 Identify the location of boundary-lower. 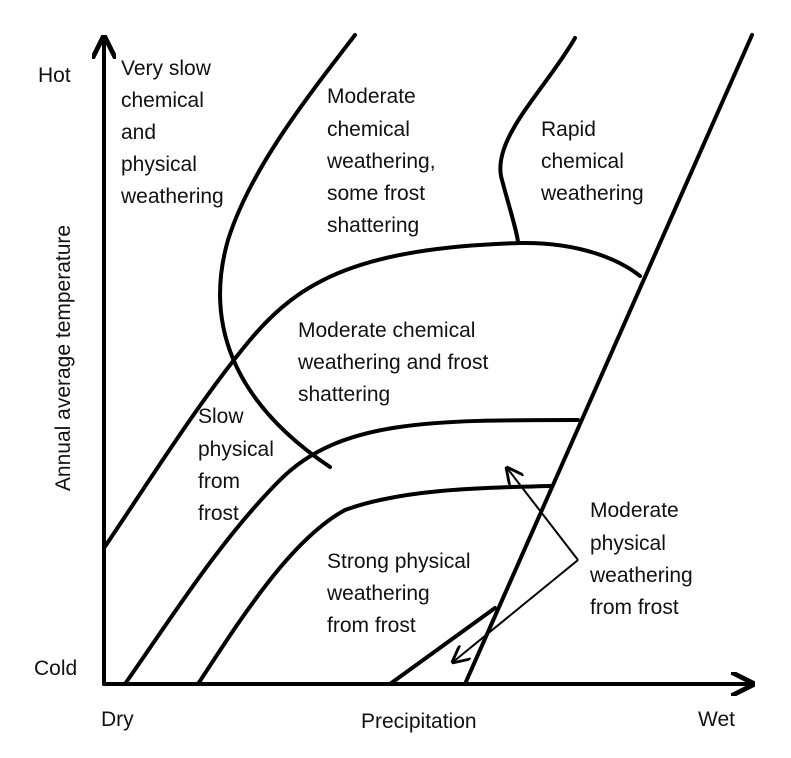
(374, 585).